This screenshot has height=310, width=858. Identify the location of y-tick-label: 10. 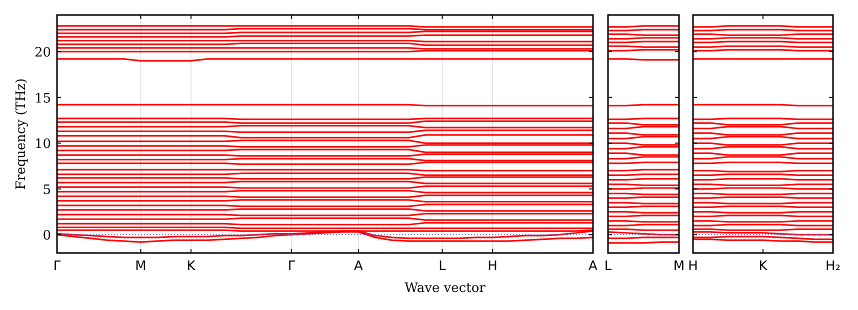
(42, 144).